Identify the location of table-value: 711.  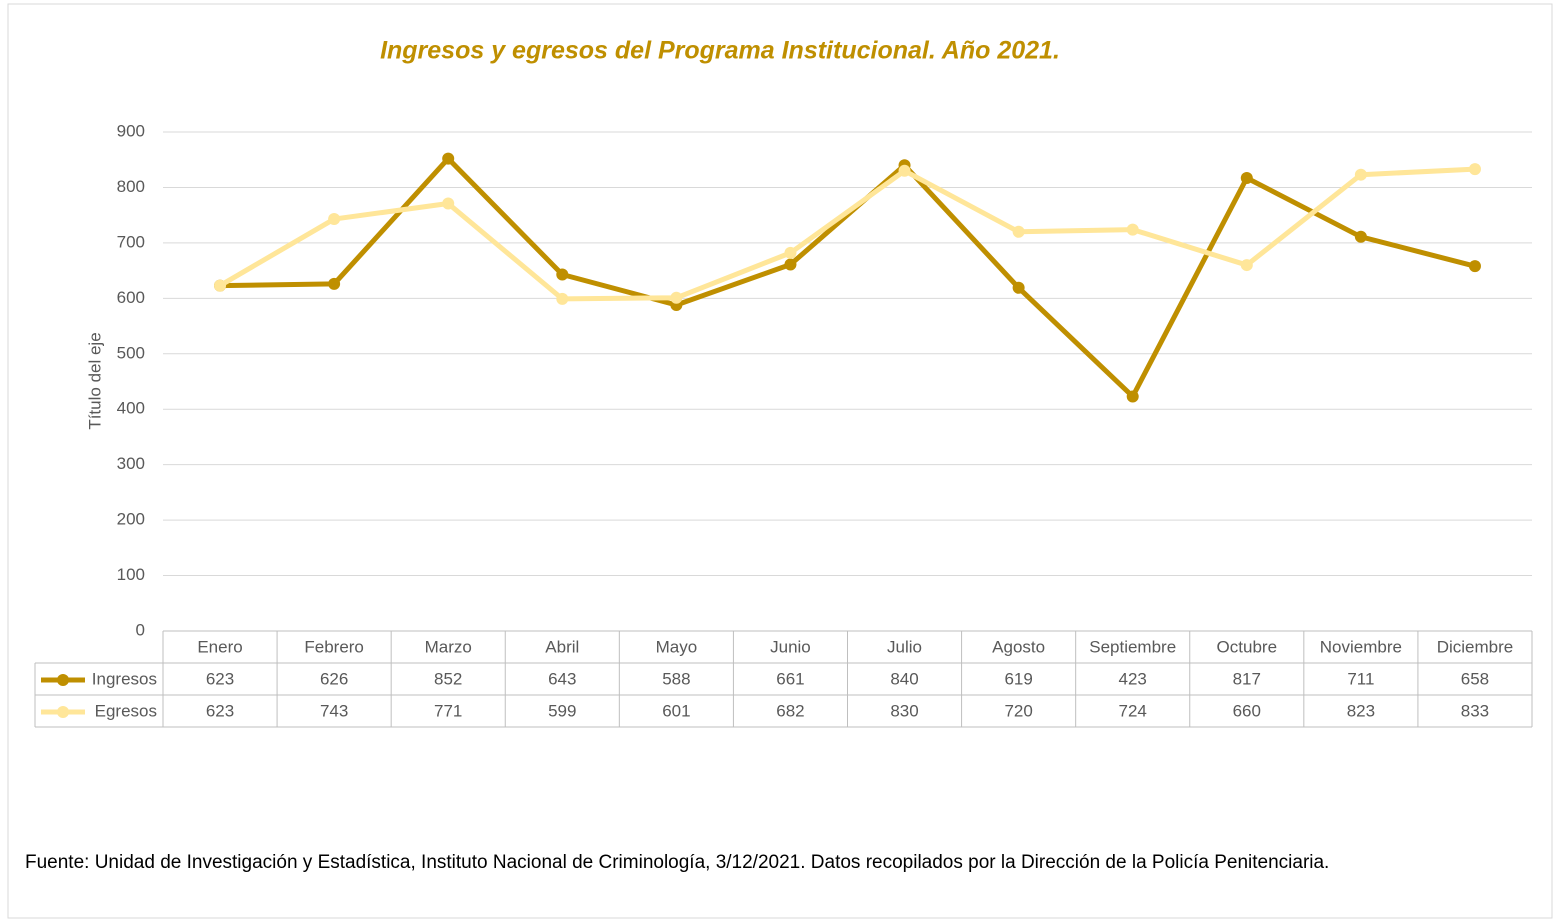
(1360, 678).